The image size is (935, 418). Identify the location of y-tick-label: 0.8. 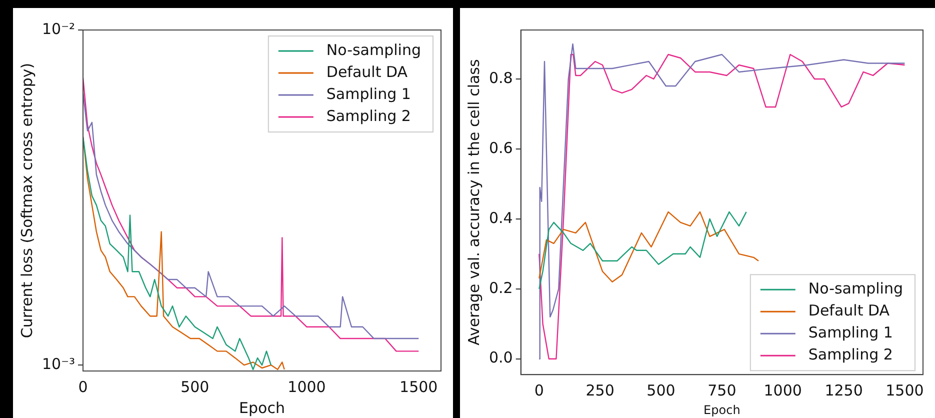
(500, 77).